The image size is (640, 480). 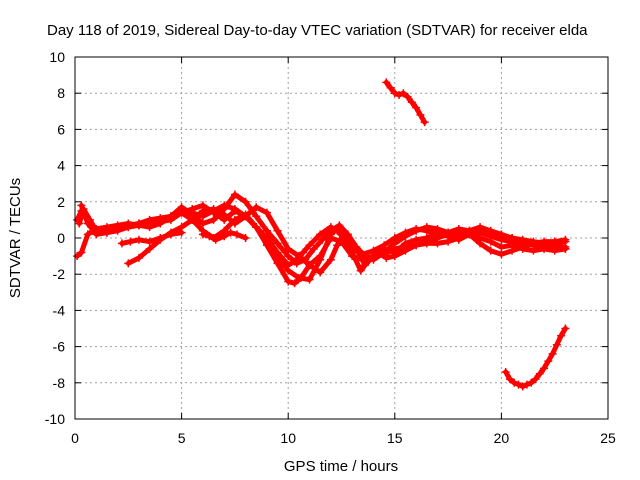 What do you see at coordinates (15, 238) in the screenshot?
I see `y-axis-label: SDTVAR / TECUs` at bounding box center [15, 238].